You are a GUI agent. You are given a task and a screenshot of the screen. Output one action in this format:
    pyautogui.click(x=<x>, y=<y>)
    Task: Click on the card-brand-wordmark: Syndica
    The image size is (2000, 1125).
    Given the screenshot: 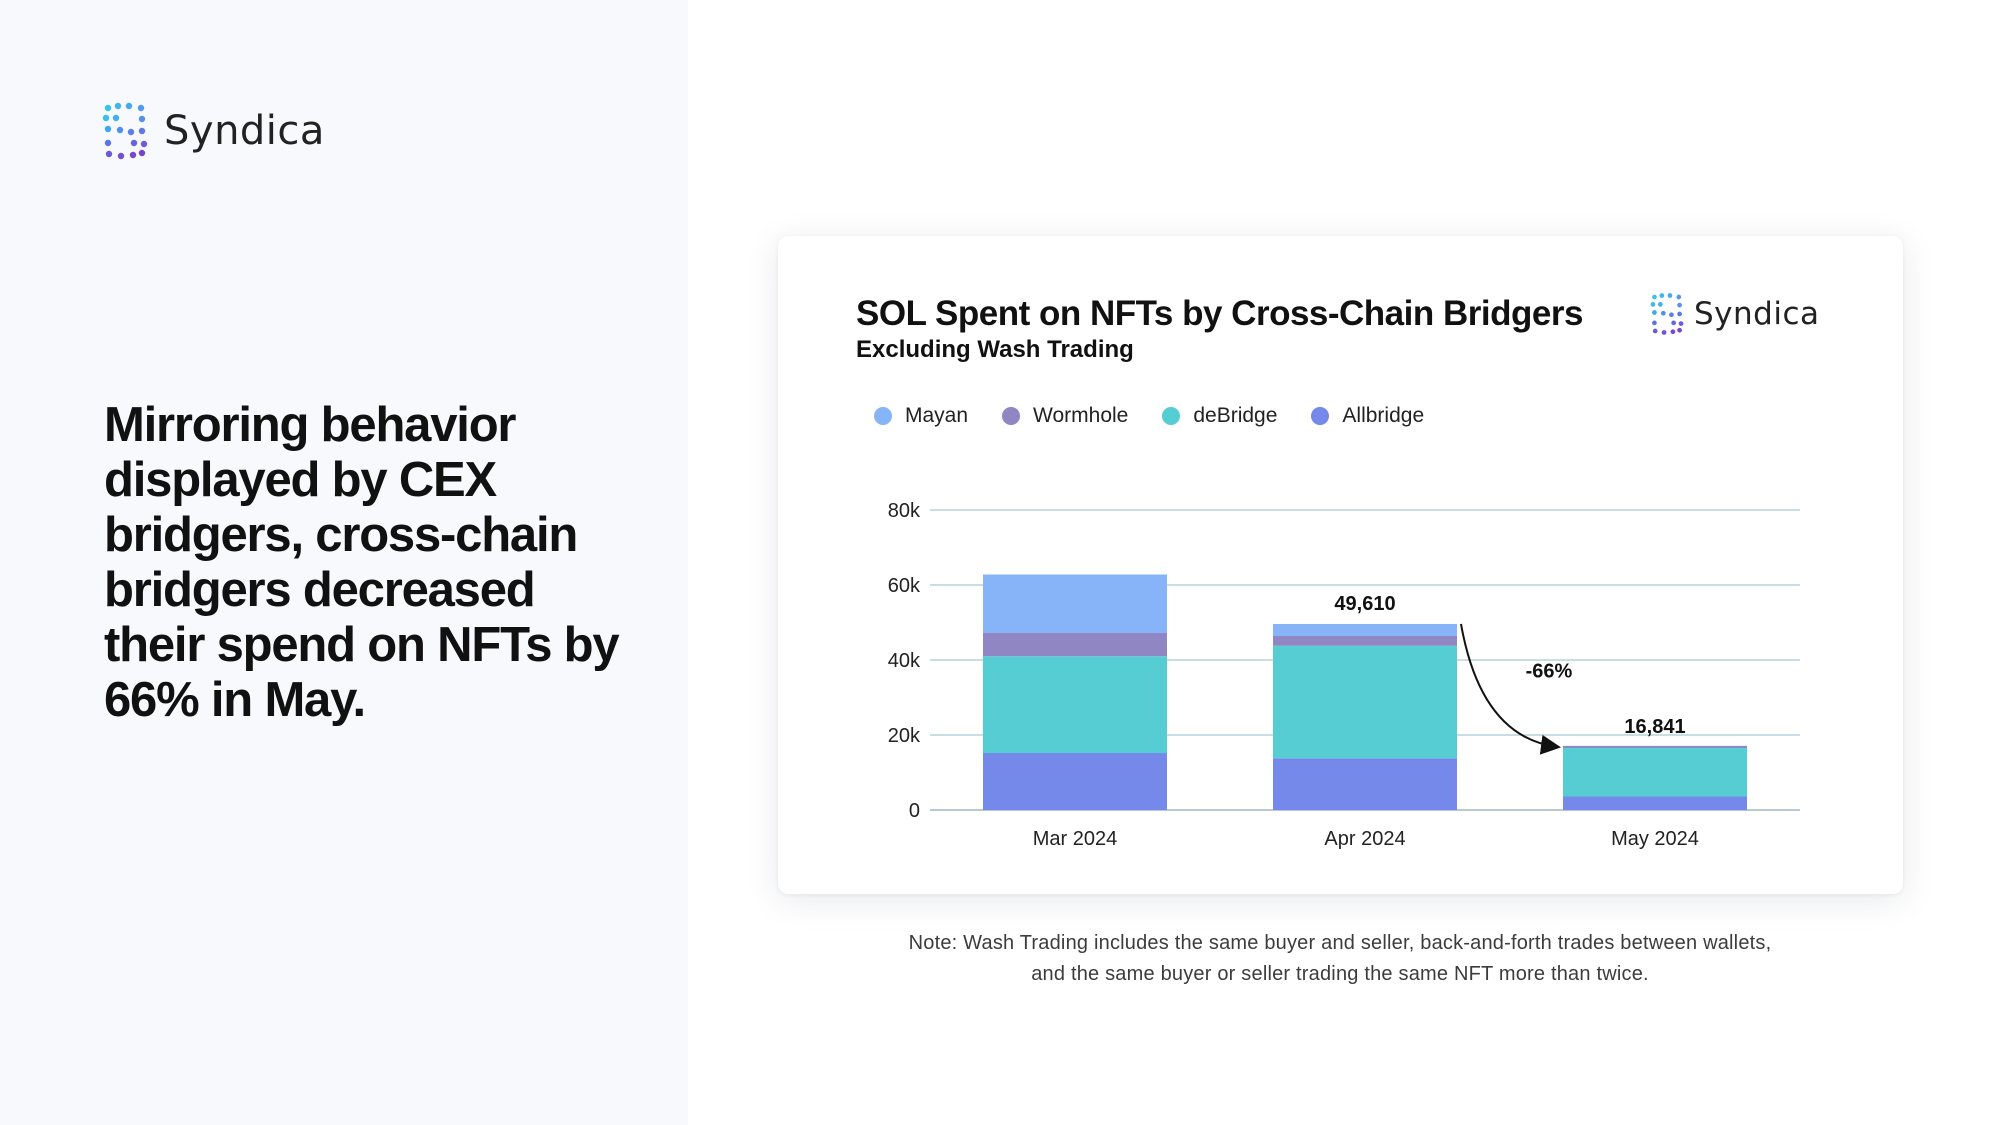 What is the action you would take?
    pyautogui.click(x=1757, y=314)
    